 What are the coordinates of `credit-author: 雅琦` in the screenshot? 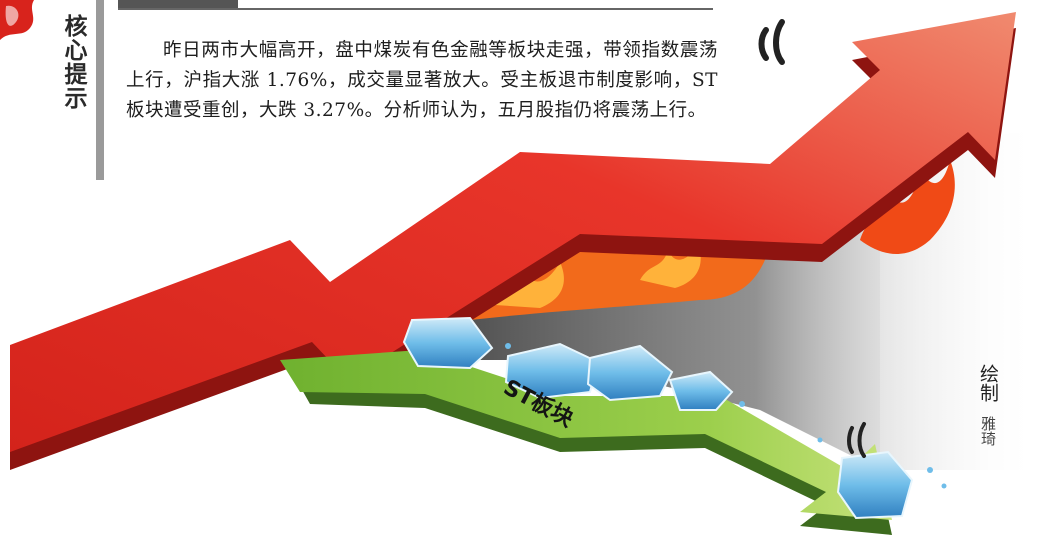 It's located at (988, 431).